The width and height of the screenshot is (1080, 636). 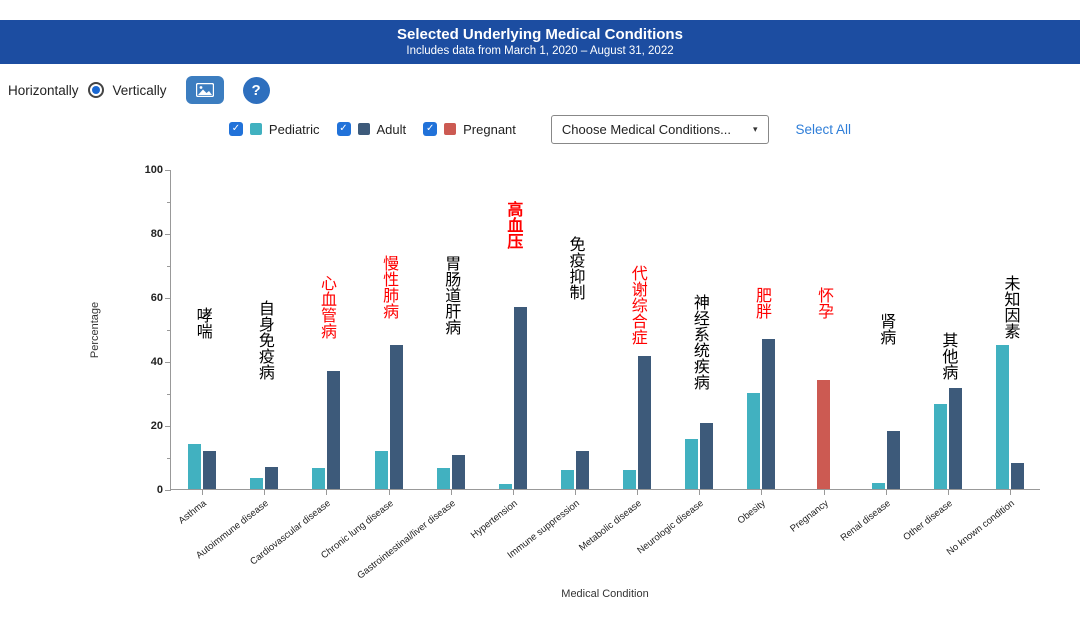 What do you see at coordinates (605, 594) in the screenshot?
I see `x-axis-title: Medical Condition` at bounding box center [605, 594].